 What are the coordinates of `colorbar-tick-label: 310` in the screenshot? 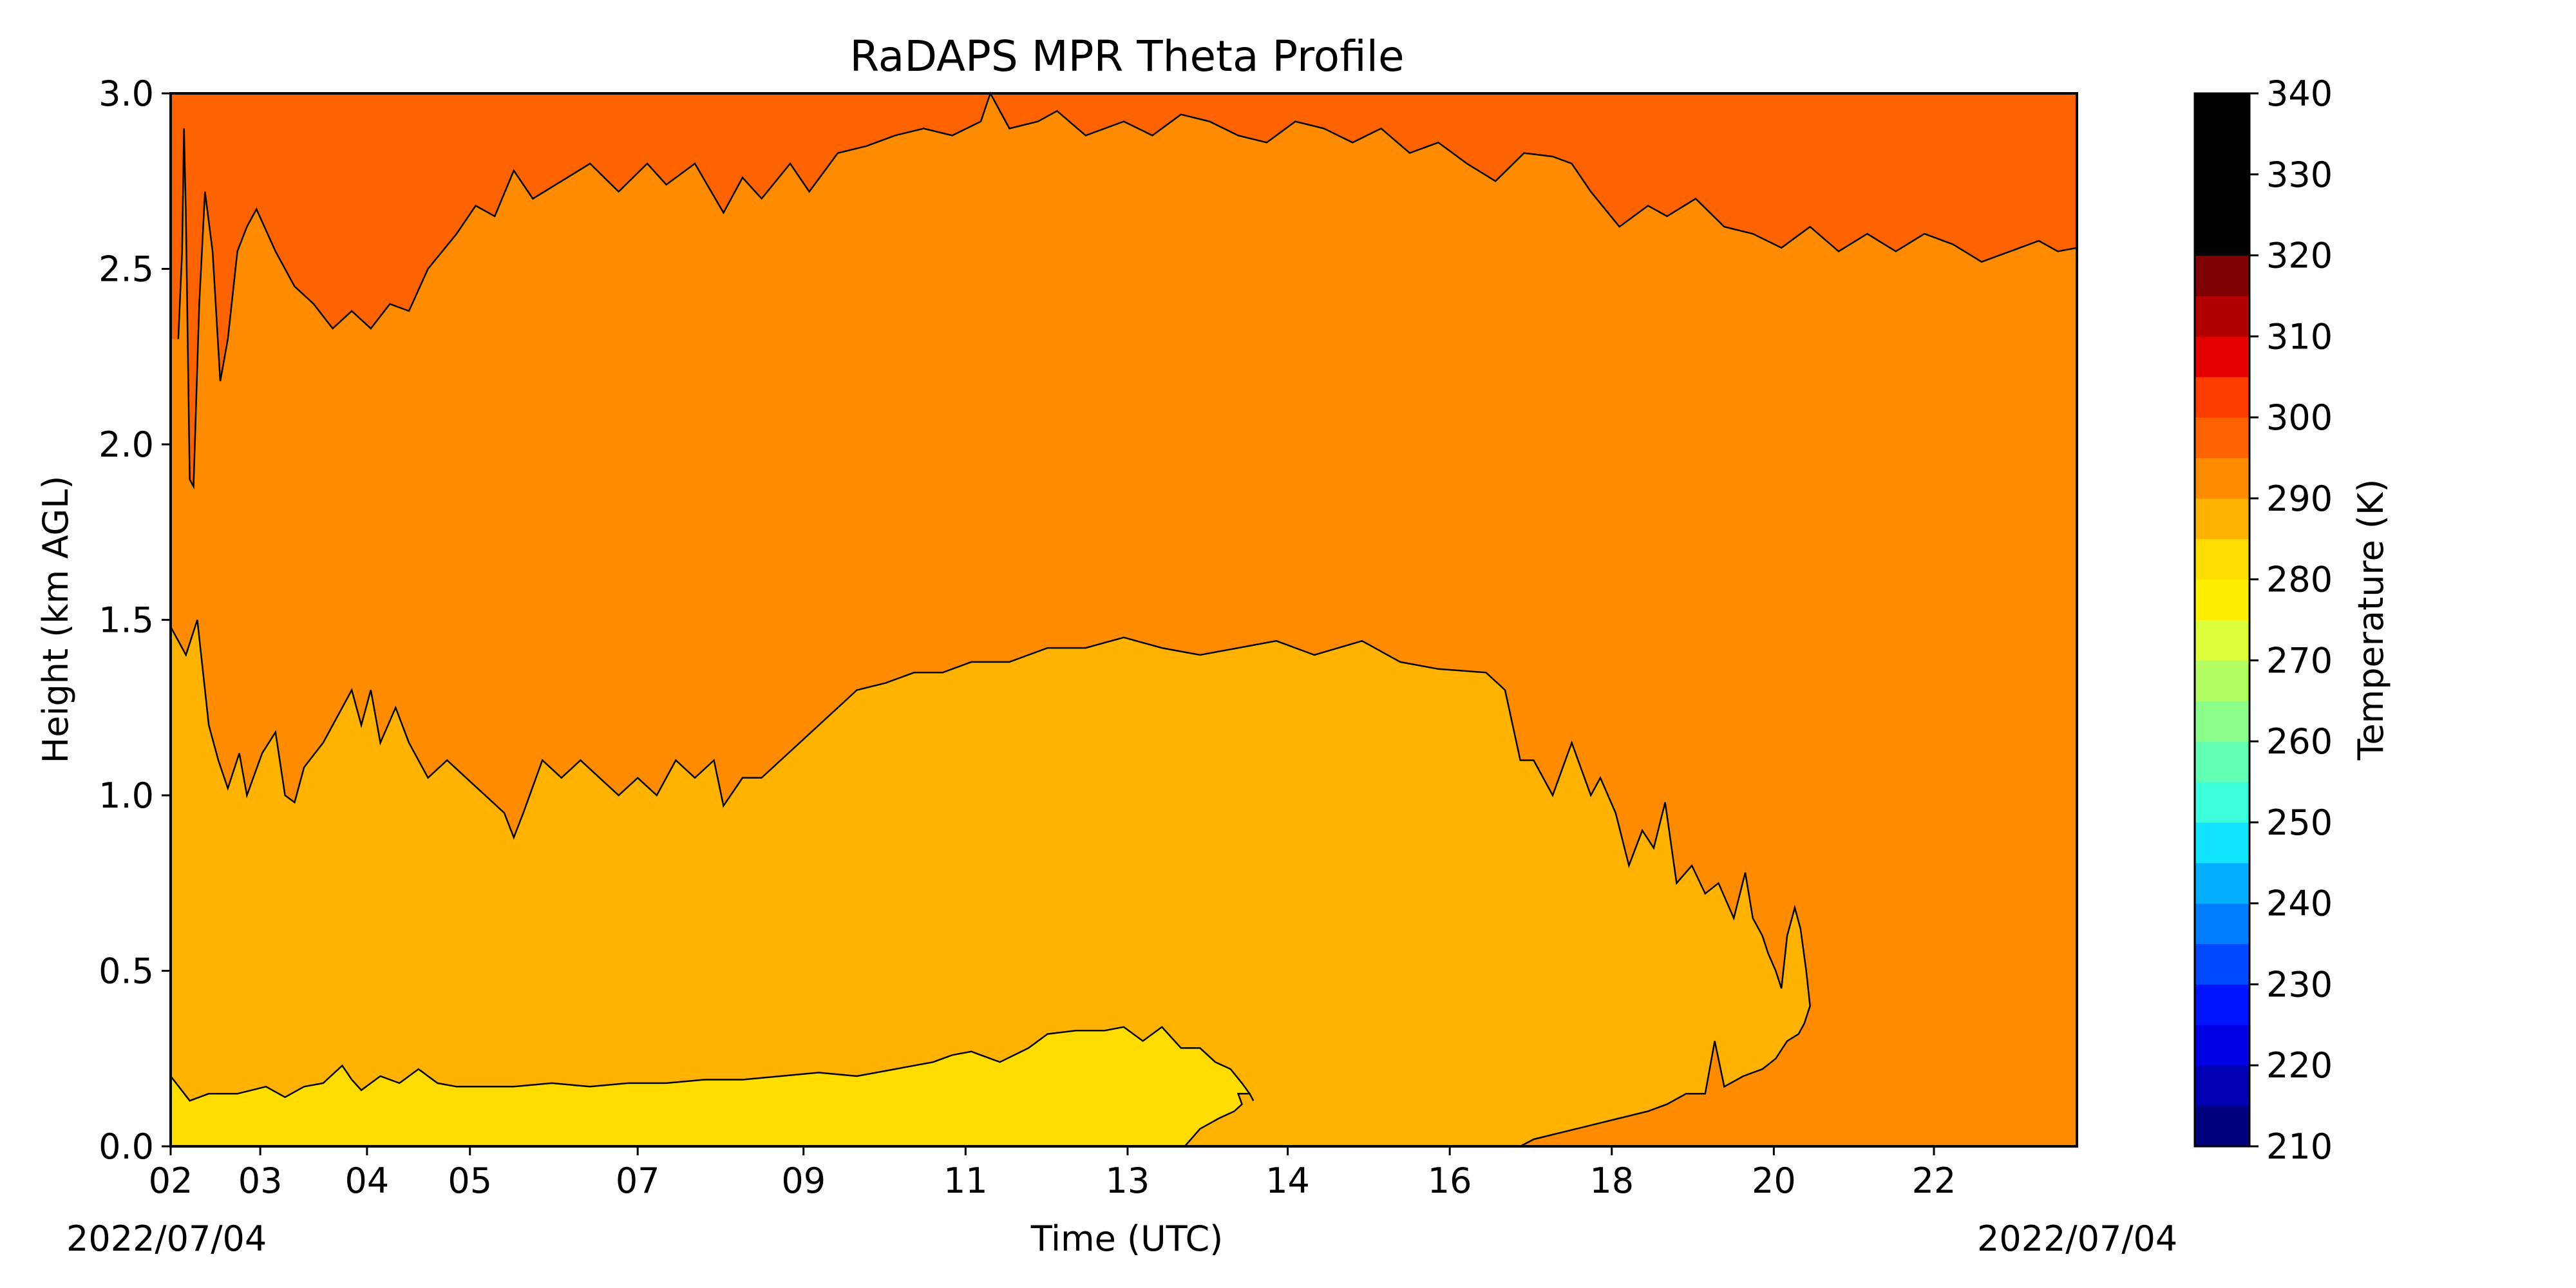 It's located at (2299, 336).